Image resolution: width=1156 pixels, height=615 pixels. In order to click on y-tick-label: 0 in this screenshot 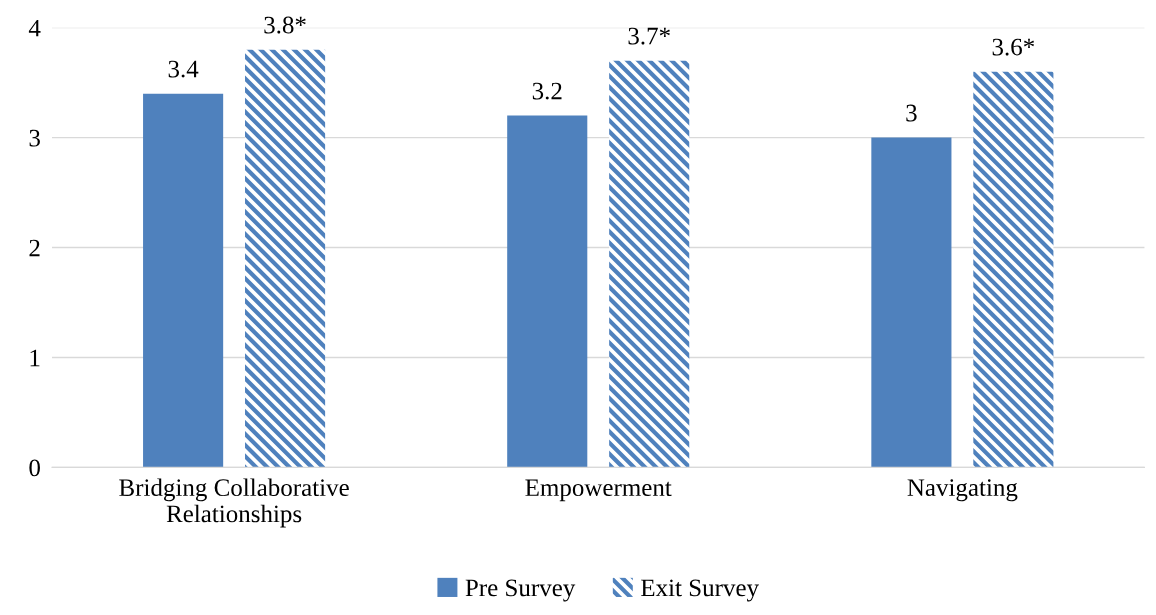, I will do `click(34, 468)`.